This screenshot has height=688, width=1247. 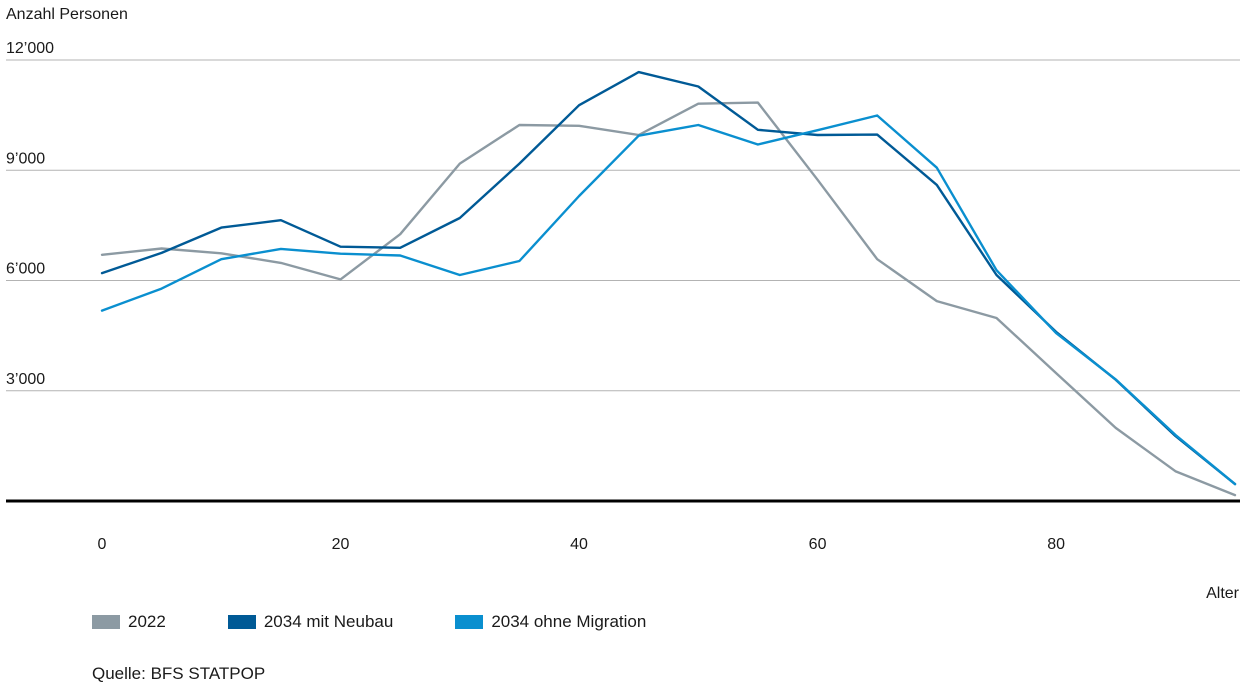 What do you see at coordinates (1223, 593) in the screenshot?
I see `x-axis-title: Alter` at bounding box center [1223, 593].